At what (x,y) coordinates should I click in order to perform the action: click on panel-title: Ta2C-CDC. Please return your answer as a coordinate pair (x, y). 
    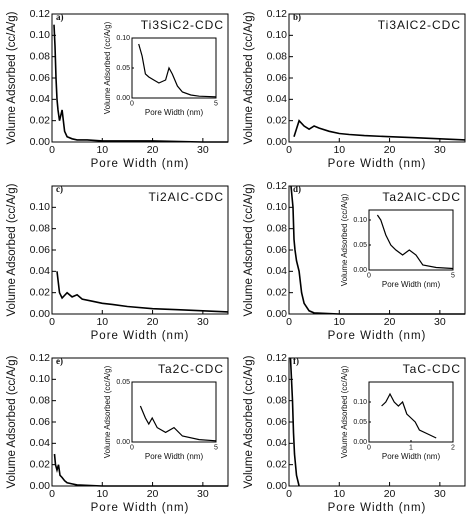
    Looking at the image, I should click on (191, 369).